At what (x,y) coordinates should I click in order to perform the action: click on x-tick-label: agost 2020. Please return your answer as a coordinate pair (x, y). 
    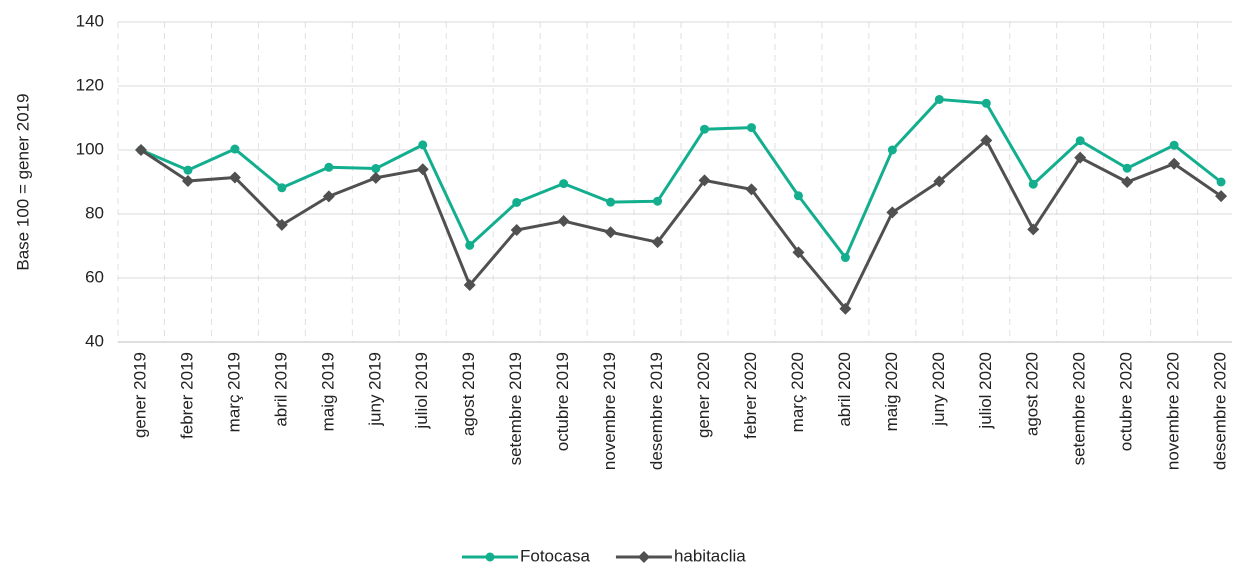
    Looking at the image, I should click on (1032, 394).